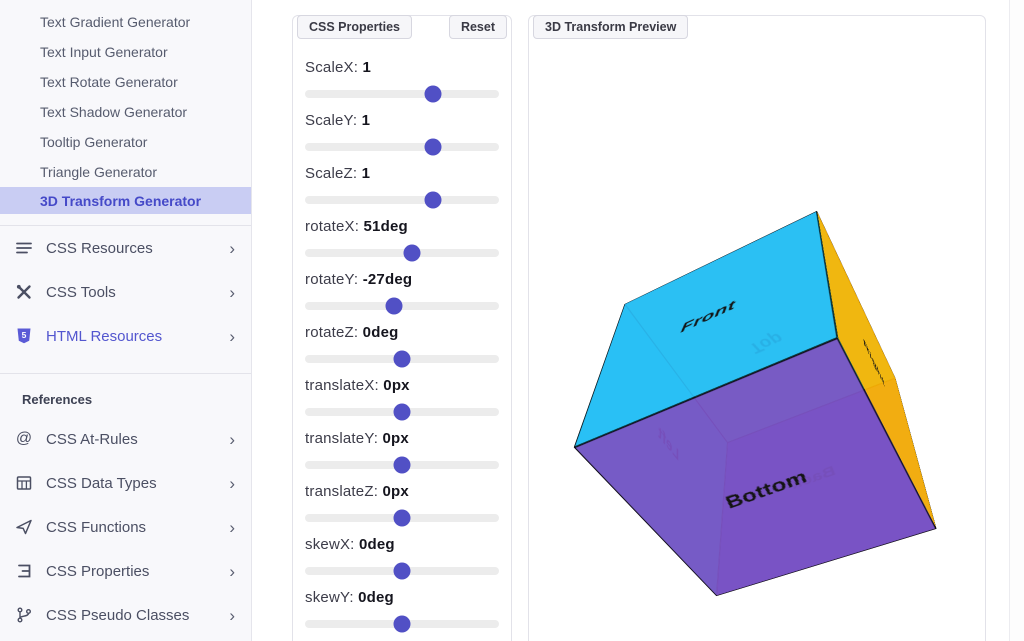 The image size is (1024, 641). I want to click on menu-item-label: HTML Resources, so click(104, 336).